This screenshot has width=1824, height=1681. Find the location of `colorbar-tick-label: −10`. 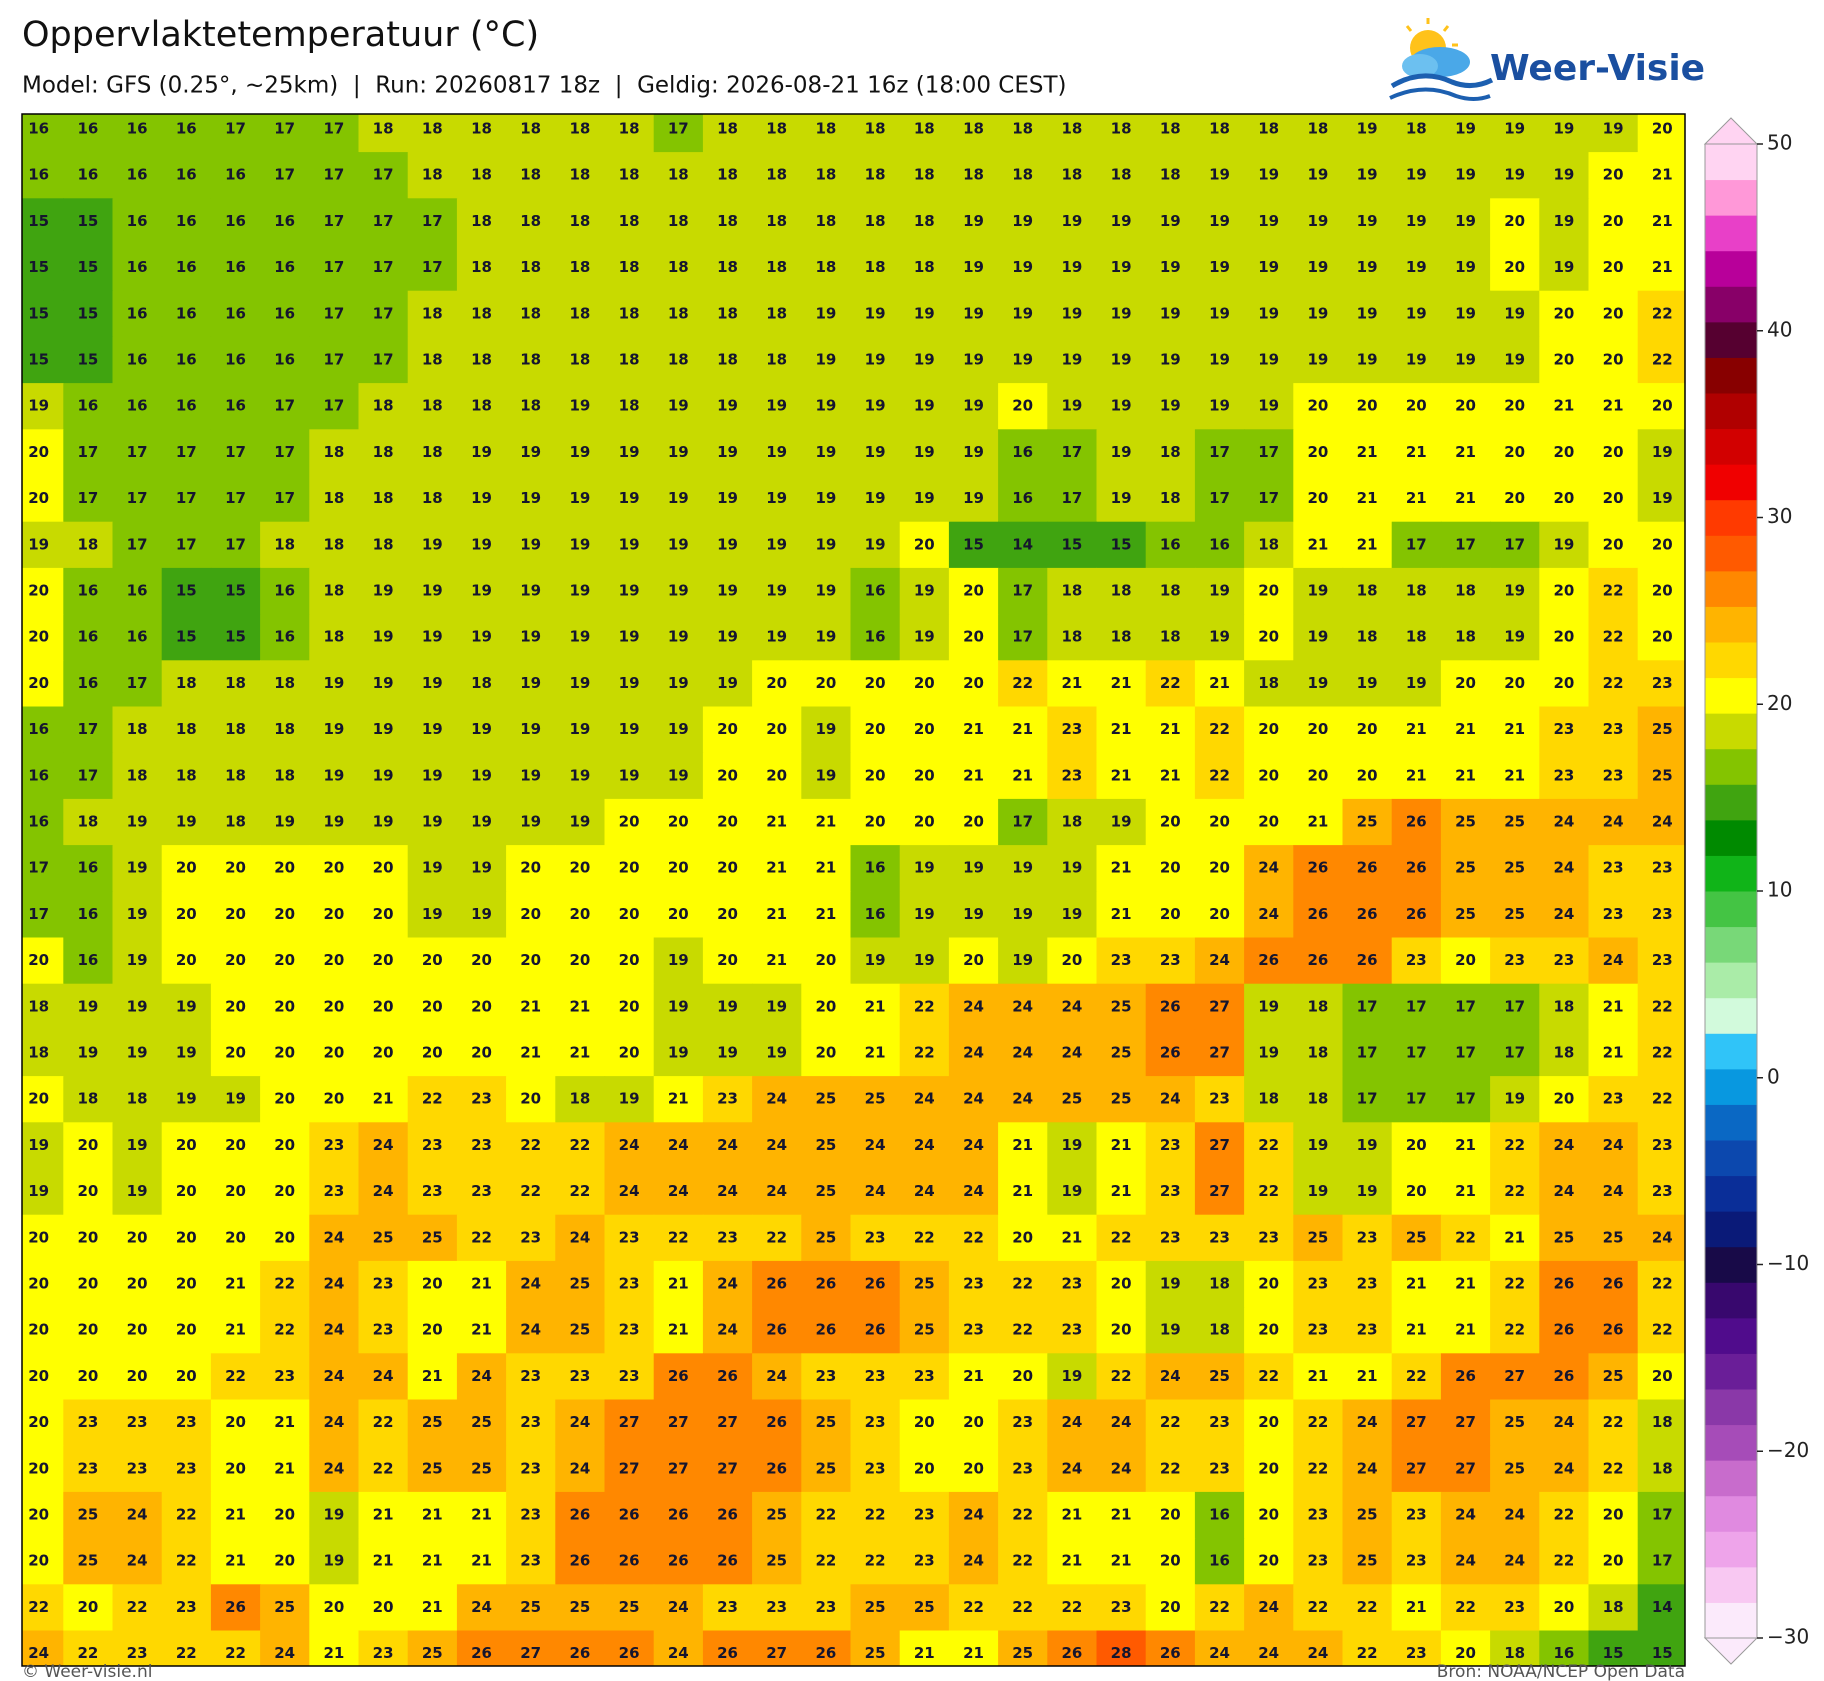

colorbar-tick-label: −10 is located at coordinates (1788, 1263).